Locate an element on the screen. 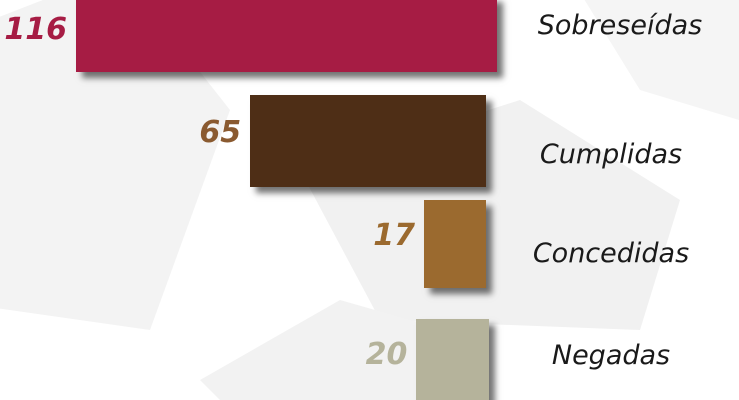 The height and width of the screenshot is (400, 739). bar-negadas is located at coordinates (452, 359).